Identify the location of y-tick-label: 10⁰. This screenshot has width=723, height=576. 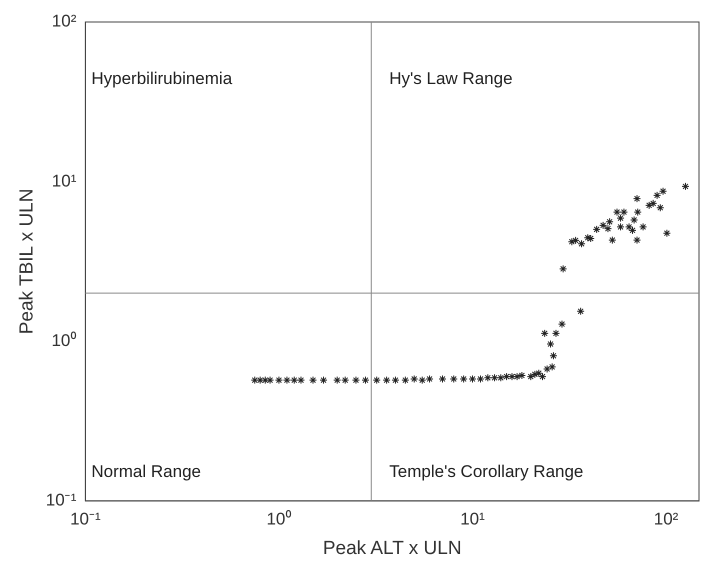
(63, 340).